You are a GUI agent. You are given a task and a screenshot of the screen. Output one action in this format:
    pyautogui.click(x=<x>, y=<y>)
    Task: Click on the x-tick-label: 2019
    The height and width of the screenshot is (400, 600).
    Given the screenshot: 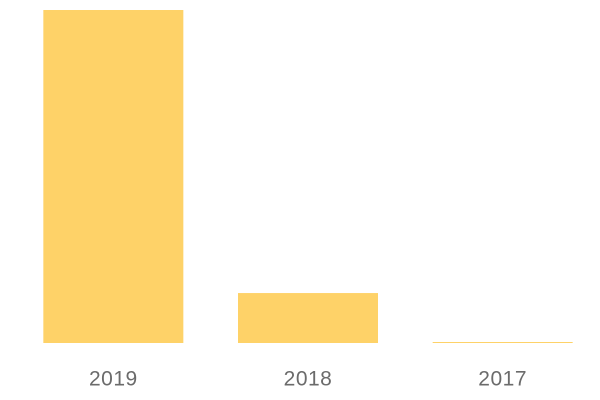 What is the action you would take?
    pyautogui.click(x=113, y=379)
    